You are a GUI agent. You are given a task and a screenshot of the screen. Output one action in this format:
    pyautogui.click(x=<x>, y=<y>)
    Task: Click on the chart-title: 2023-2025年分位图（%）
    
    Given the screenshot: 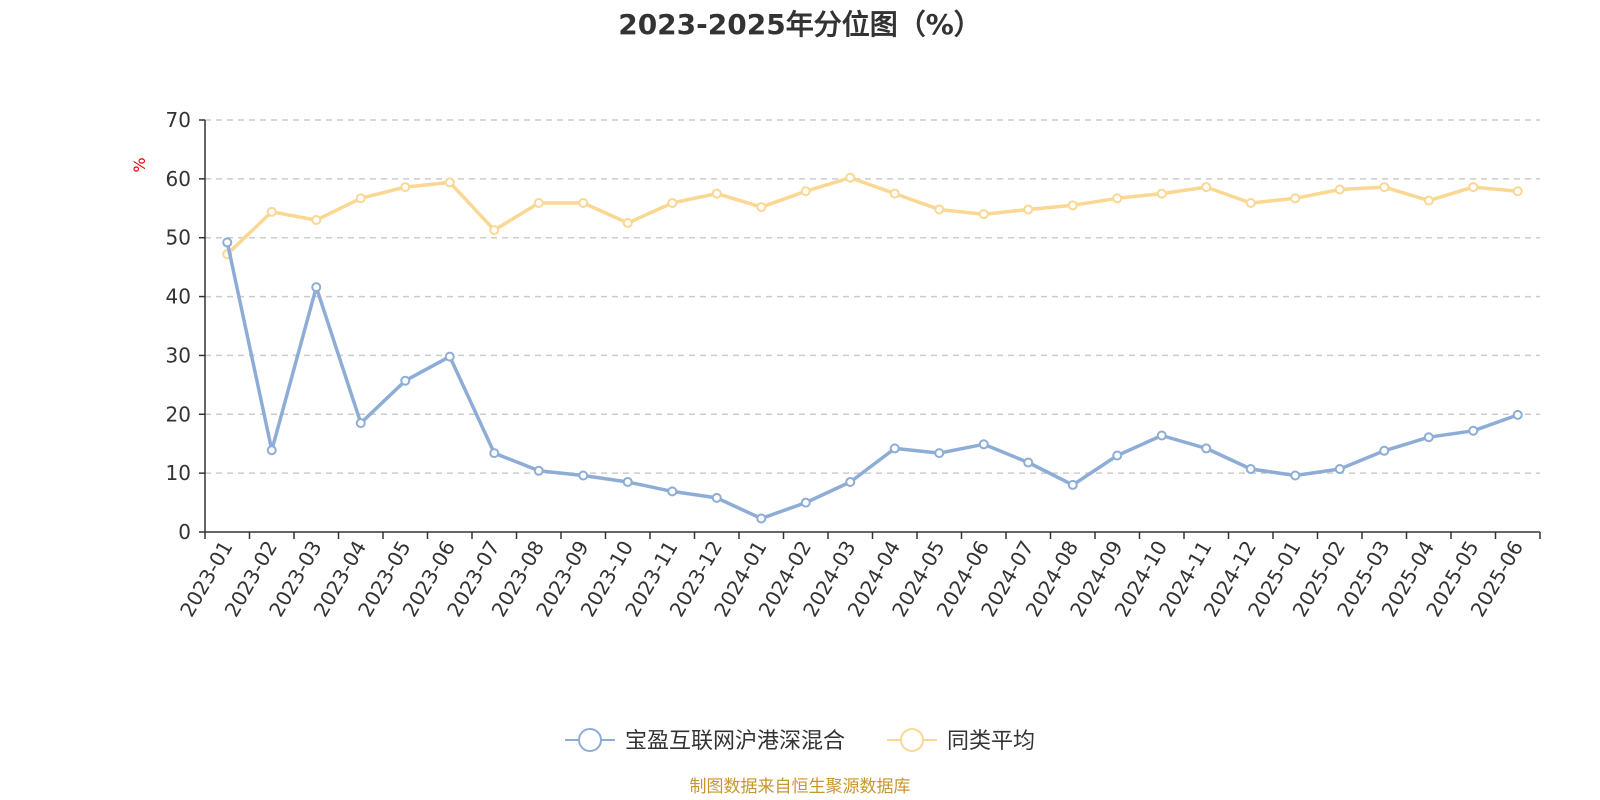 What is the action you would take?
    pyautogui.click(x=800, y=24)
    